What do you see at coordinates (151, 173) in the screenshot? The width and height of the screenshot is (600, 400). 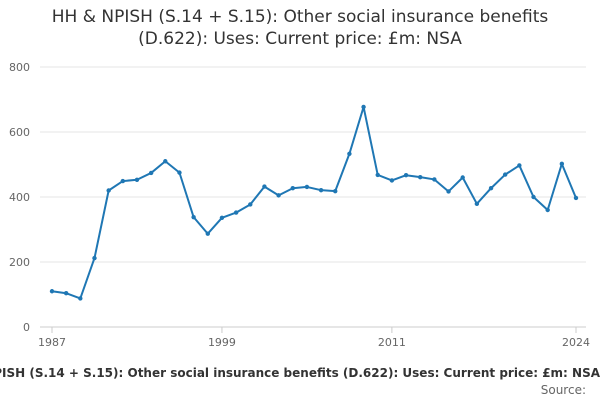 I see `data-point-1994` at bounding box center [151, 173].